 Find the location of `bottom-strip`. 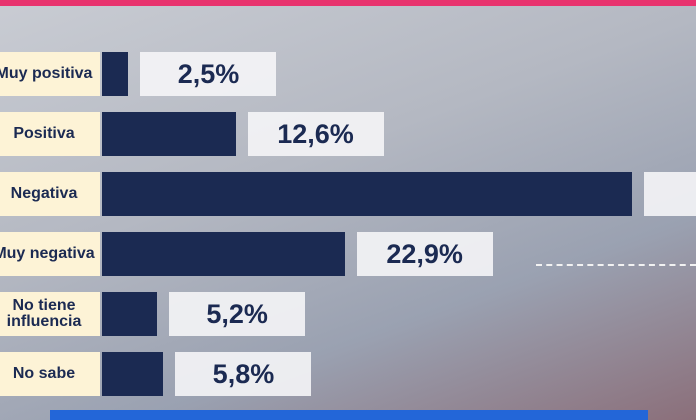

bottom-strip is located at coordinates (349, 415).